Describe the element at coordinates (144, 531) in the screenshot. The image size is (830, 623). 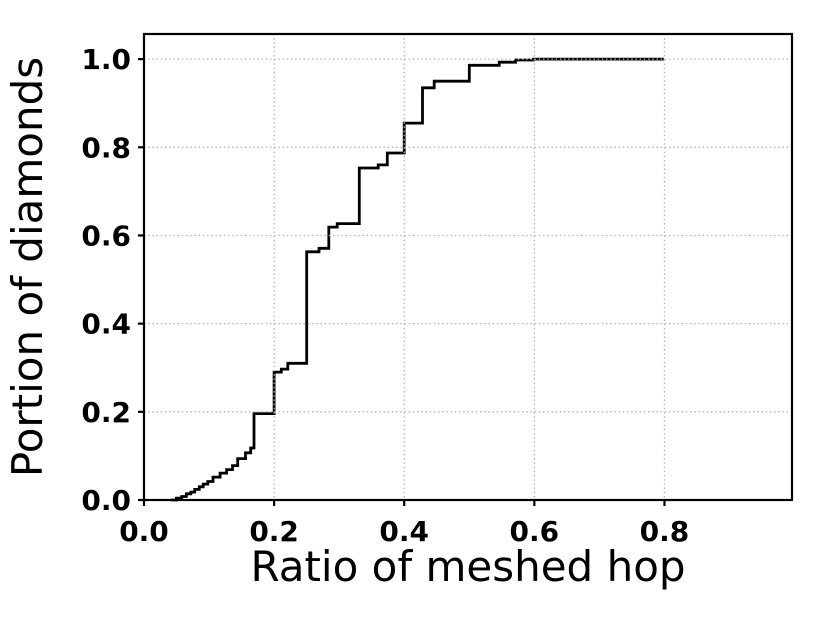
I see `x-tick-label-0: 0.0` at that location.